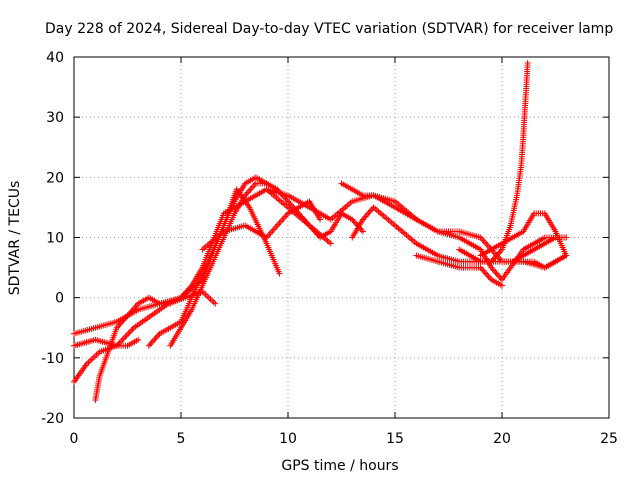  What do you see at coordinates (52, 419) in the screenshot?
I see `y-tick-label: -20` at bounding box center [52, 419].